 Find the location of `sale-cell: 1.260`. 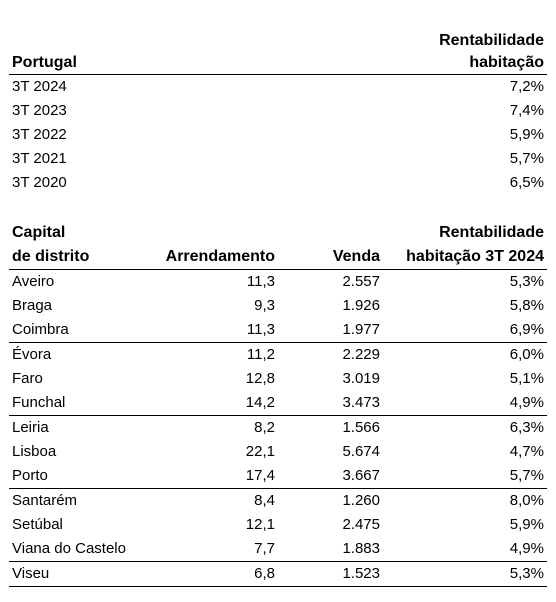

sale-cell: 1.260 is located at coordinates (361, 500).